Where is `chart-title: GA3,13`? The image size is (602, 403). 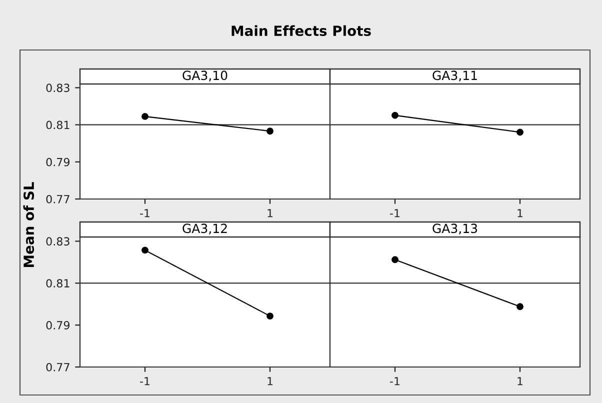
chart-title: GA3,13 is located at coordinates (455, 229).